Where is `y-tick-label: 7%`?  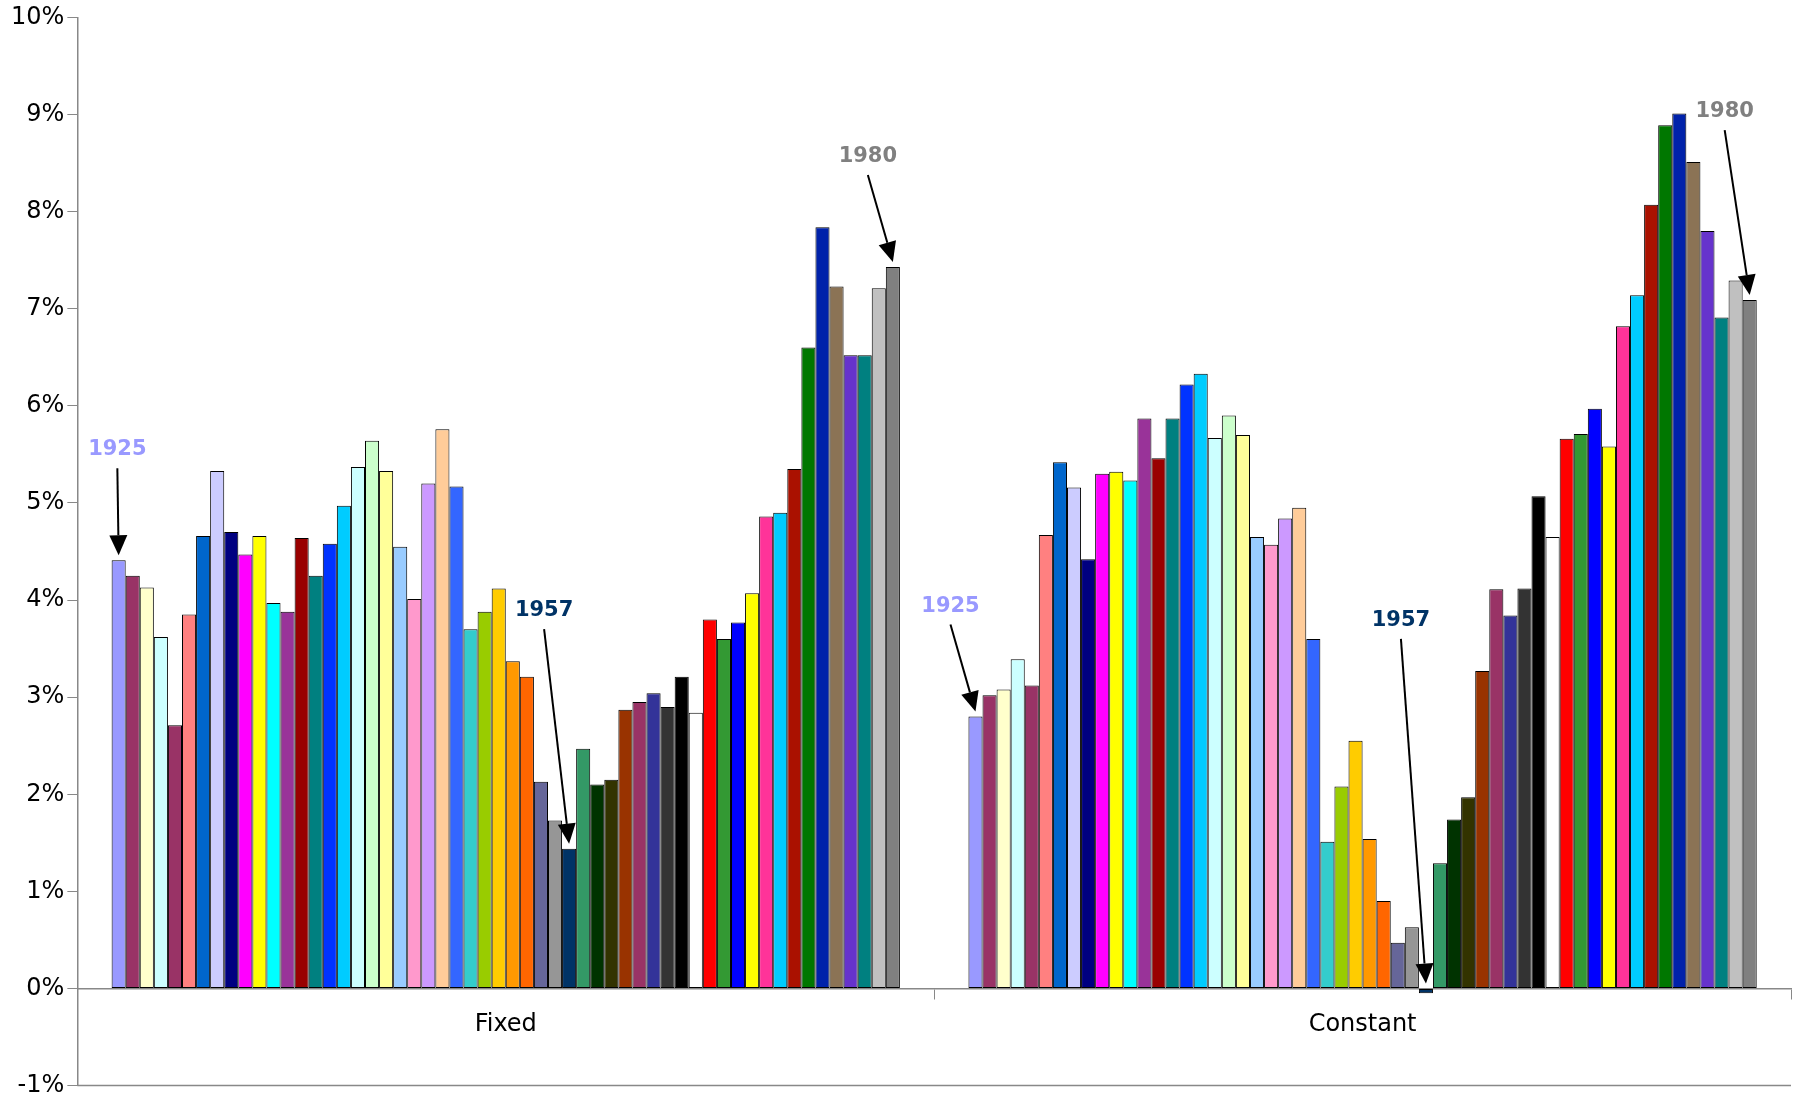
y-tick-label: 7% is located at coordinates (45, 306).